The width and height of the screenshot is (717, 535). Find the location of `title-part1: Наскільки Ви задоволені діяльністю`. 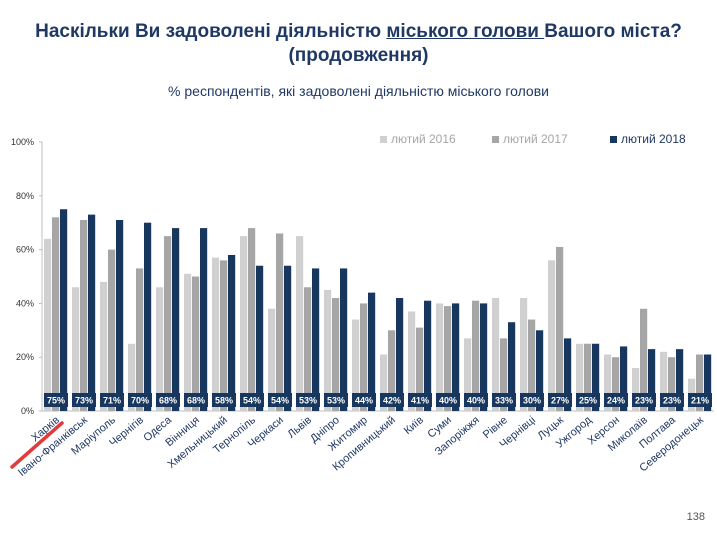

title-part1: Наскільки Ви задоволені діяльністю is located at coordinates (211, 31).